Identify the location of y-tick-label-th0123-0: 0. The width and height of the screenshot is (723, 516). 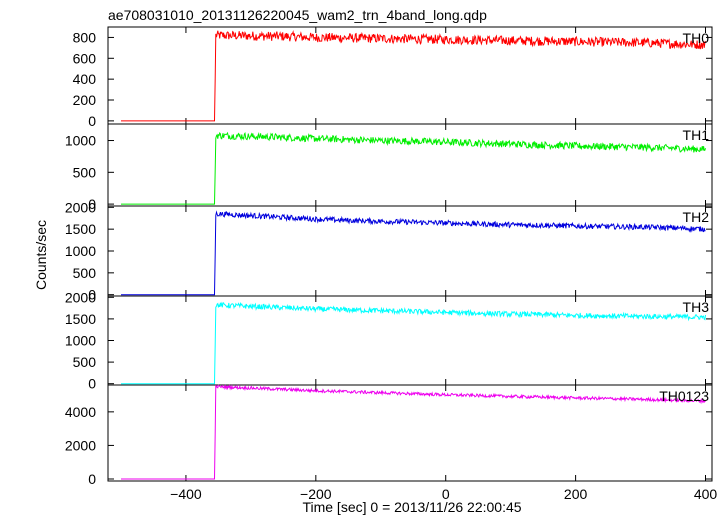
(92, 479).